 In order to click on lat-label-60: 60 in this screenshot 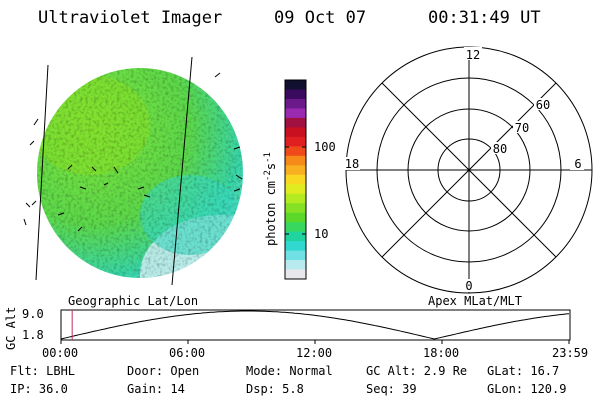, I will do `click(543, 105)`.